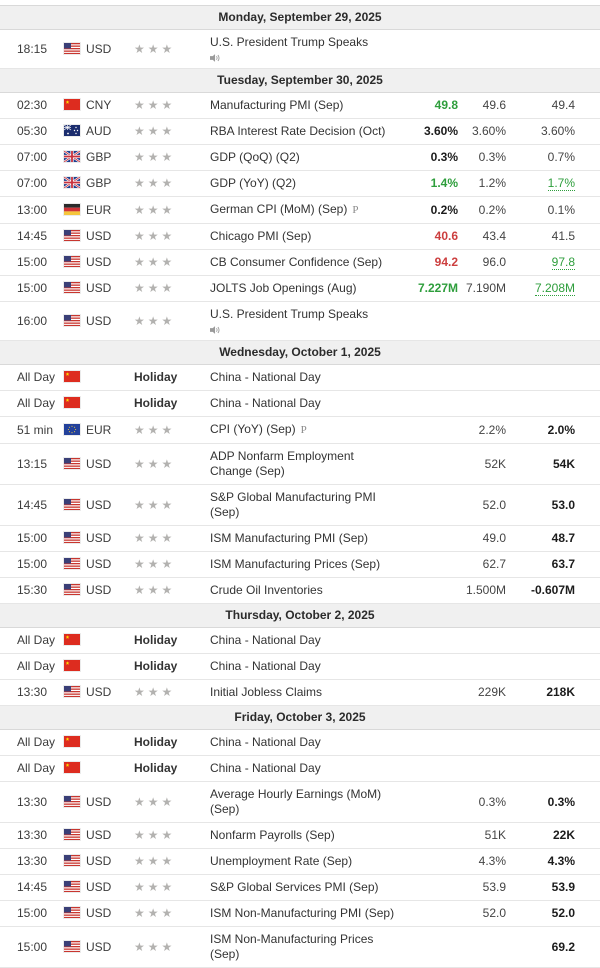 This screenshot has width=600, height=968. I want to click on previous-value: 2.0%, so click(555, 430).